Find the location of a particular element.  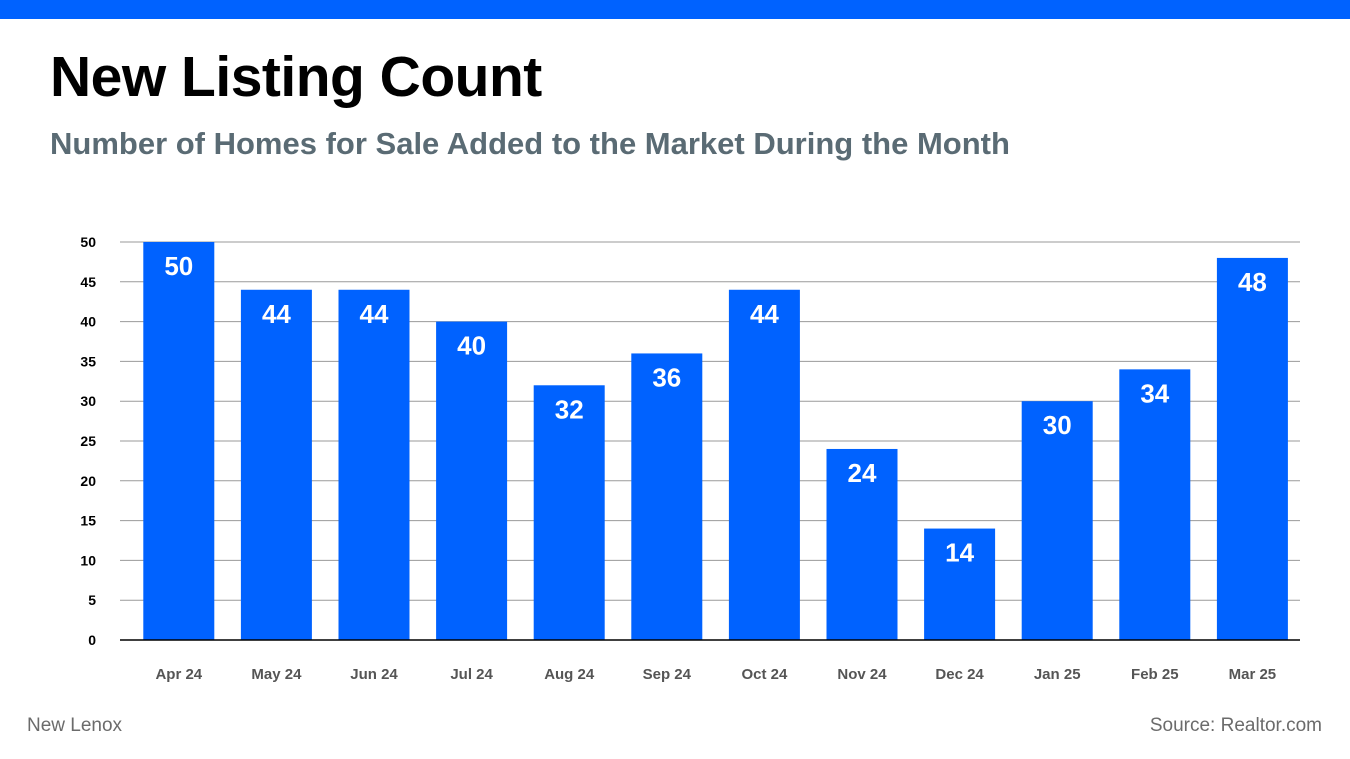

data-label: 50 is located at coordinates (178, 266).